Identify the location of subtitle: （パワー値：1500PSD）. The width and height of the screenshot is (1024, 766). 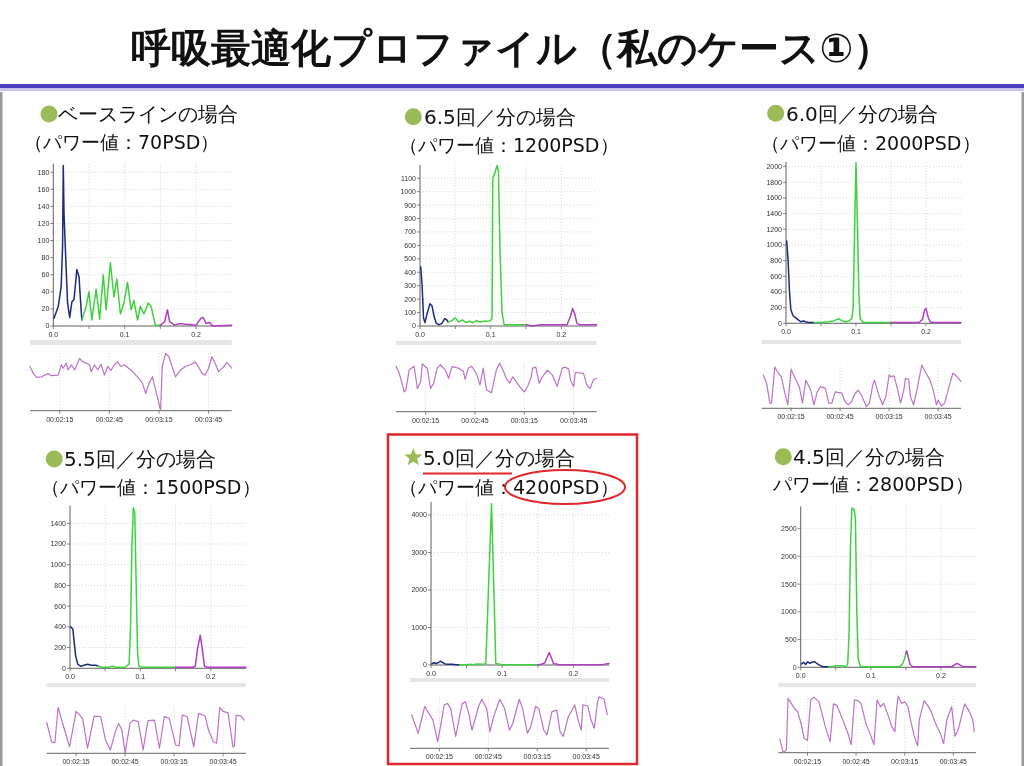
(151, 487).